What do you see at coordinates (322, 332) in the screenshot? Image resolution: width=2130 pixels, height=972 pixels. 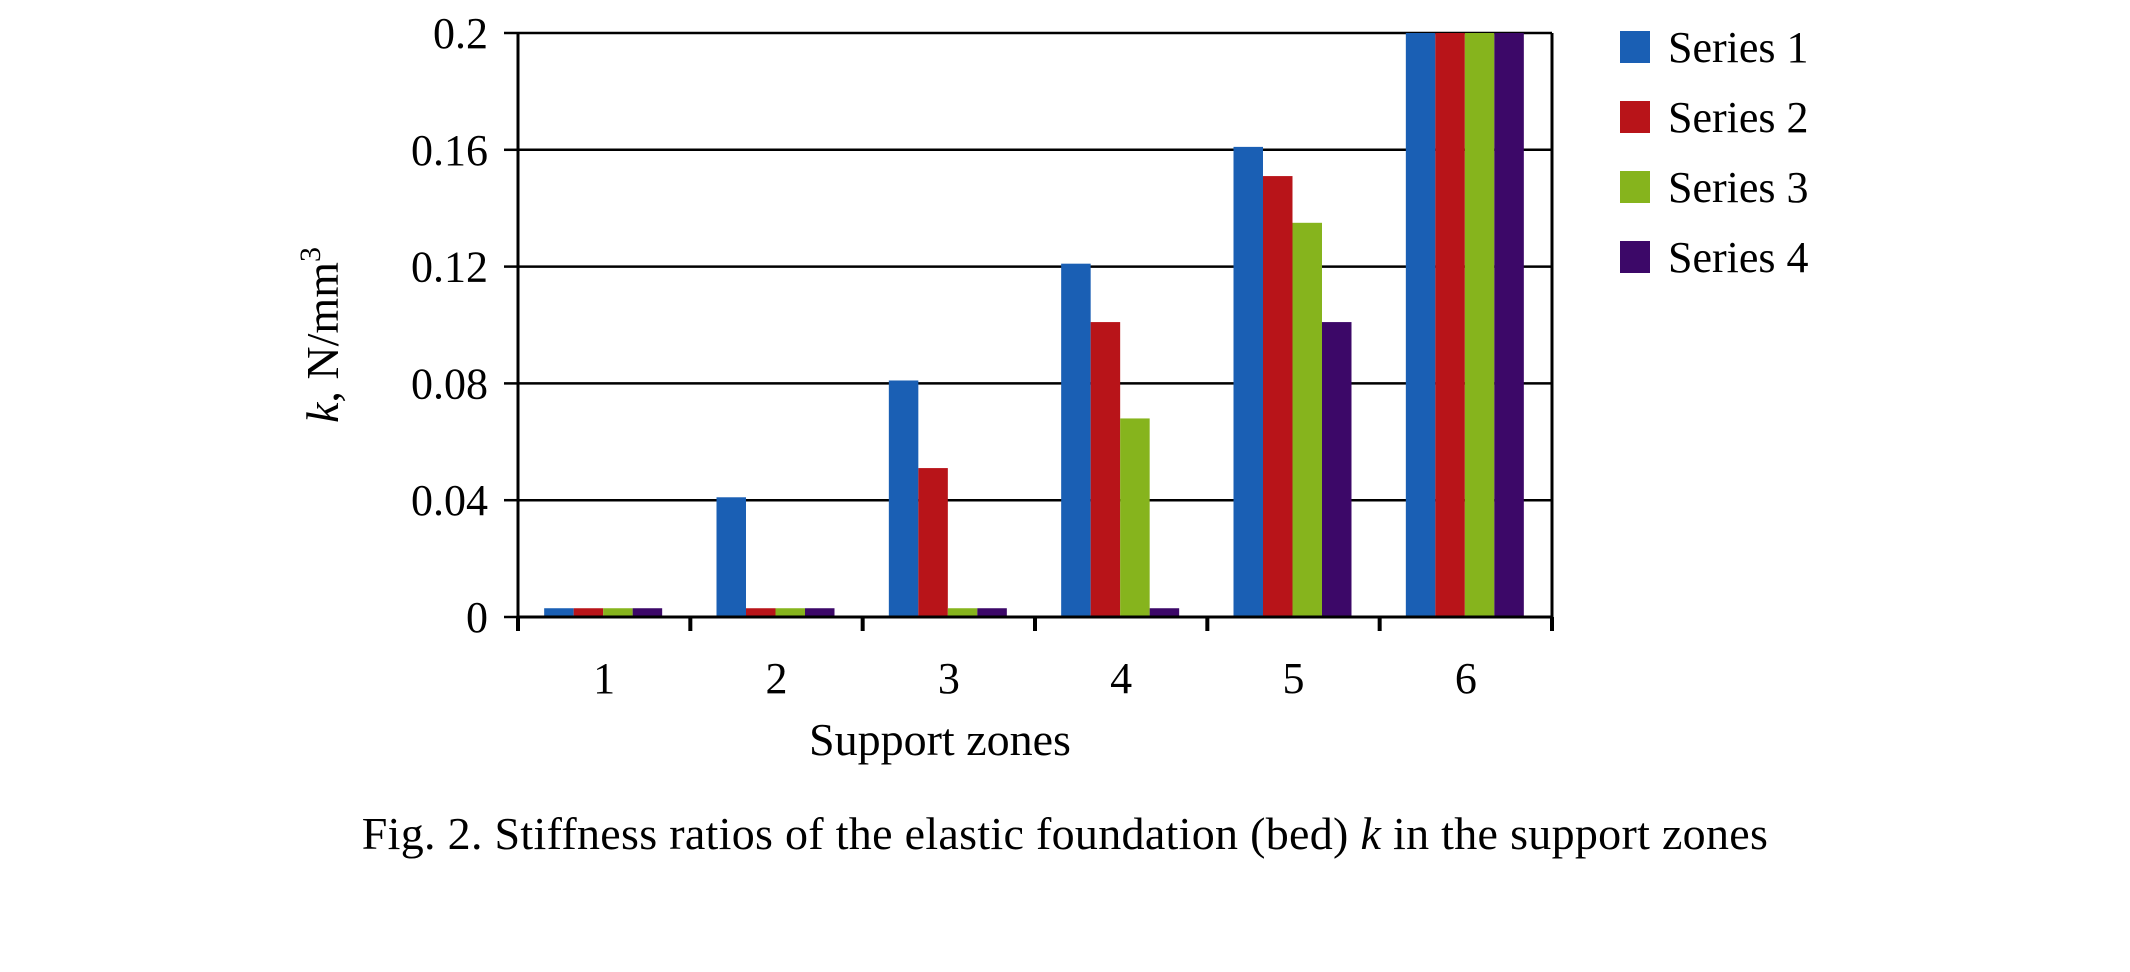 I see `y-axis-label-unit: , N/mm` at bounding box center [322, 332].